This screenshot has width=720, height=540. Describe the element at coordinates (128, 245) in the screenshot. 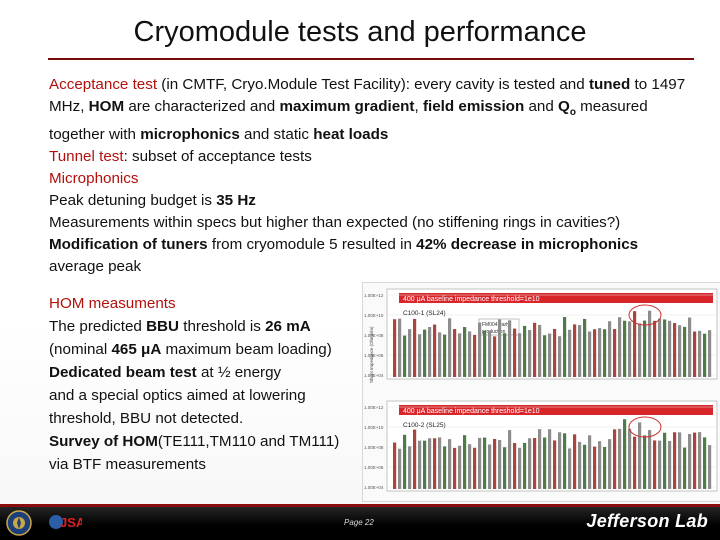

I see `bold-run: Modification of tuners` at that location.